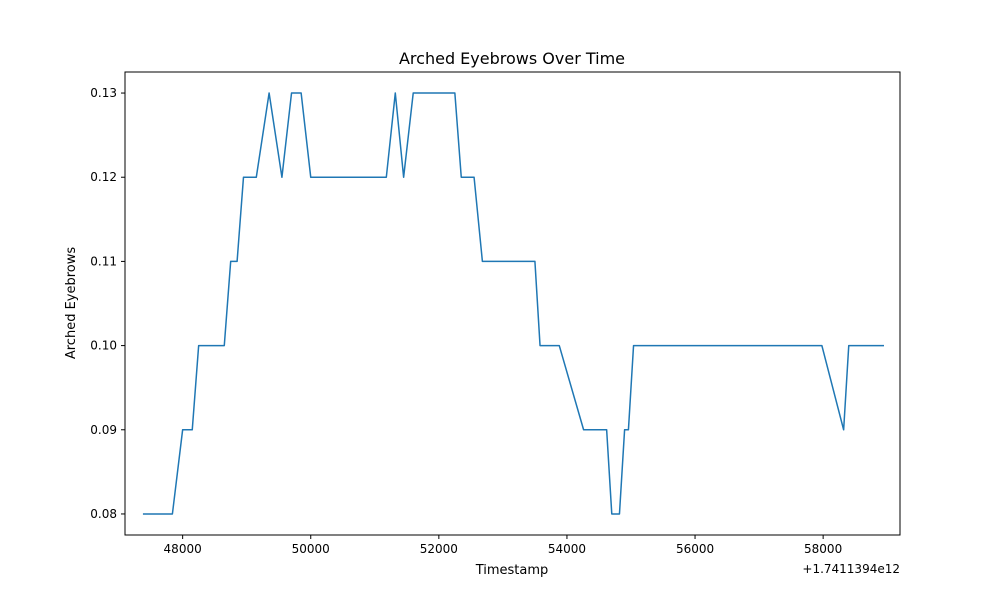 This screenshot has height=600, width=1000. I want to click on x-tick-label: 54000, so click(567, 549).